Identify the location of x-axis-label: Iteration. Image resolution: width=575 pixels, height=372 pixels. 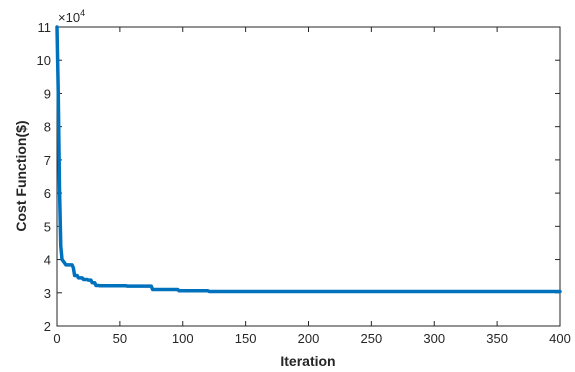
(307, 361).